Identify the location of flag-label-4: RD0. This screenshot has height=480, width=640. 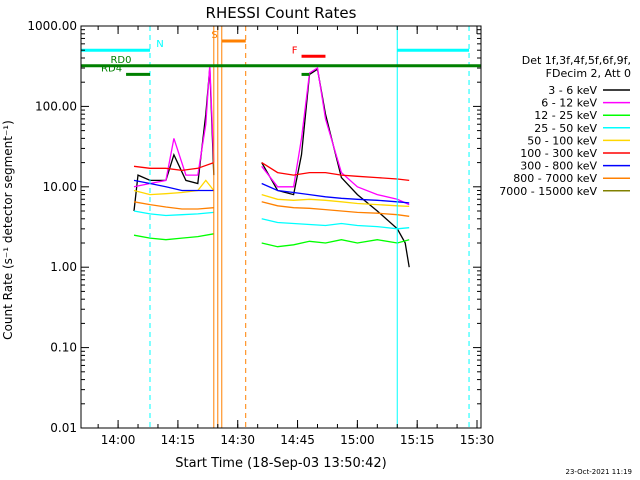
(120, 60).